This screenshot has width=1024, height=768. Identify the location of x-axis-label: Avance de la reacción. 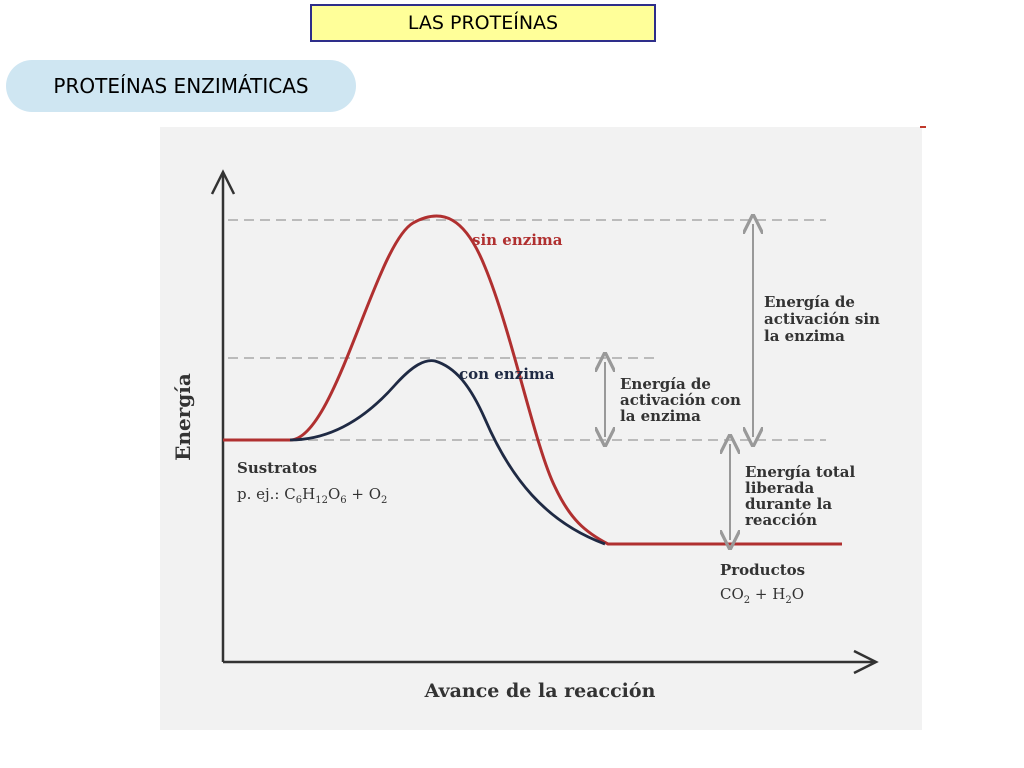
(540, 691).